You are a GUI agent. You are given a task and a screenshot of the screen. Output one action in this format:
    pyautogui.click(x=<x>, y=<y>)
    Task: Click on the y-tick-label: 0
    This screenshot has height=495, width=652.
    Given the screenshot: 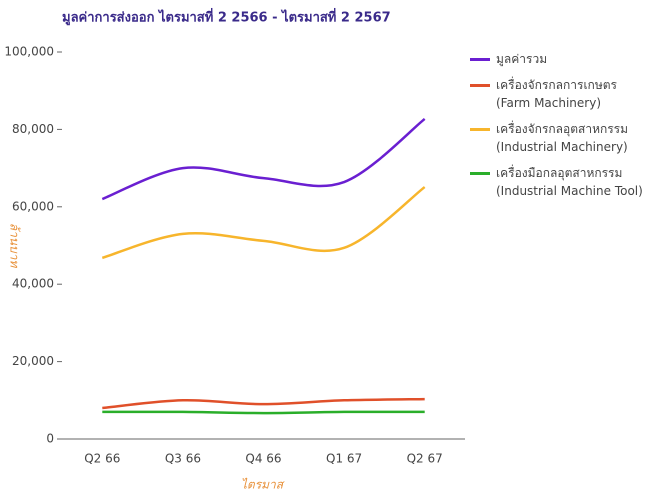 What is the action you would take?
    pyautogui.click(x=50, y=439)
    